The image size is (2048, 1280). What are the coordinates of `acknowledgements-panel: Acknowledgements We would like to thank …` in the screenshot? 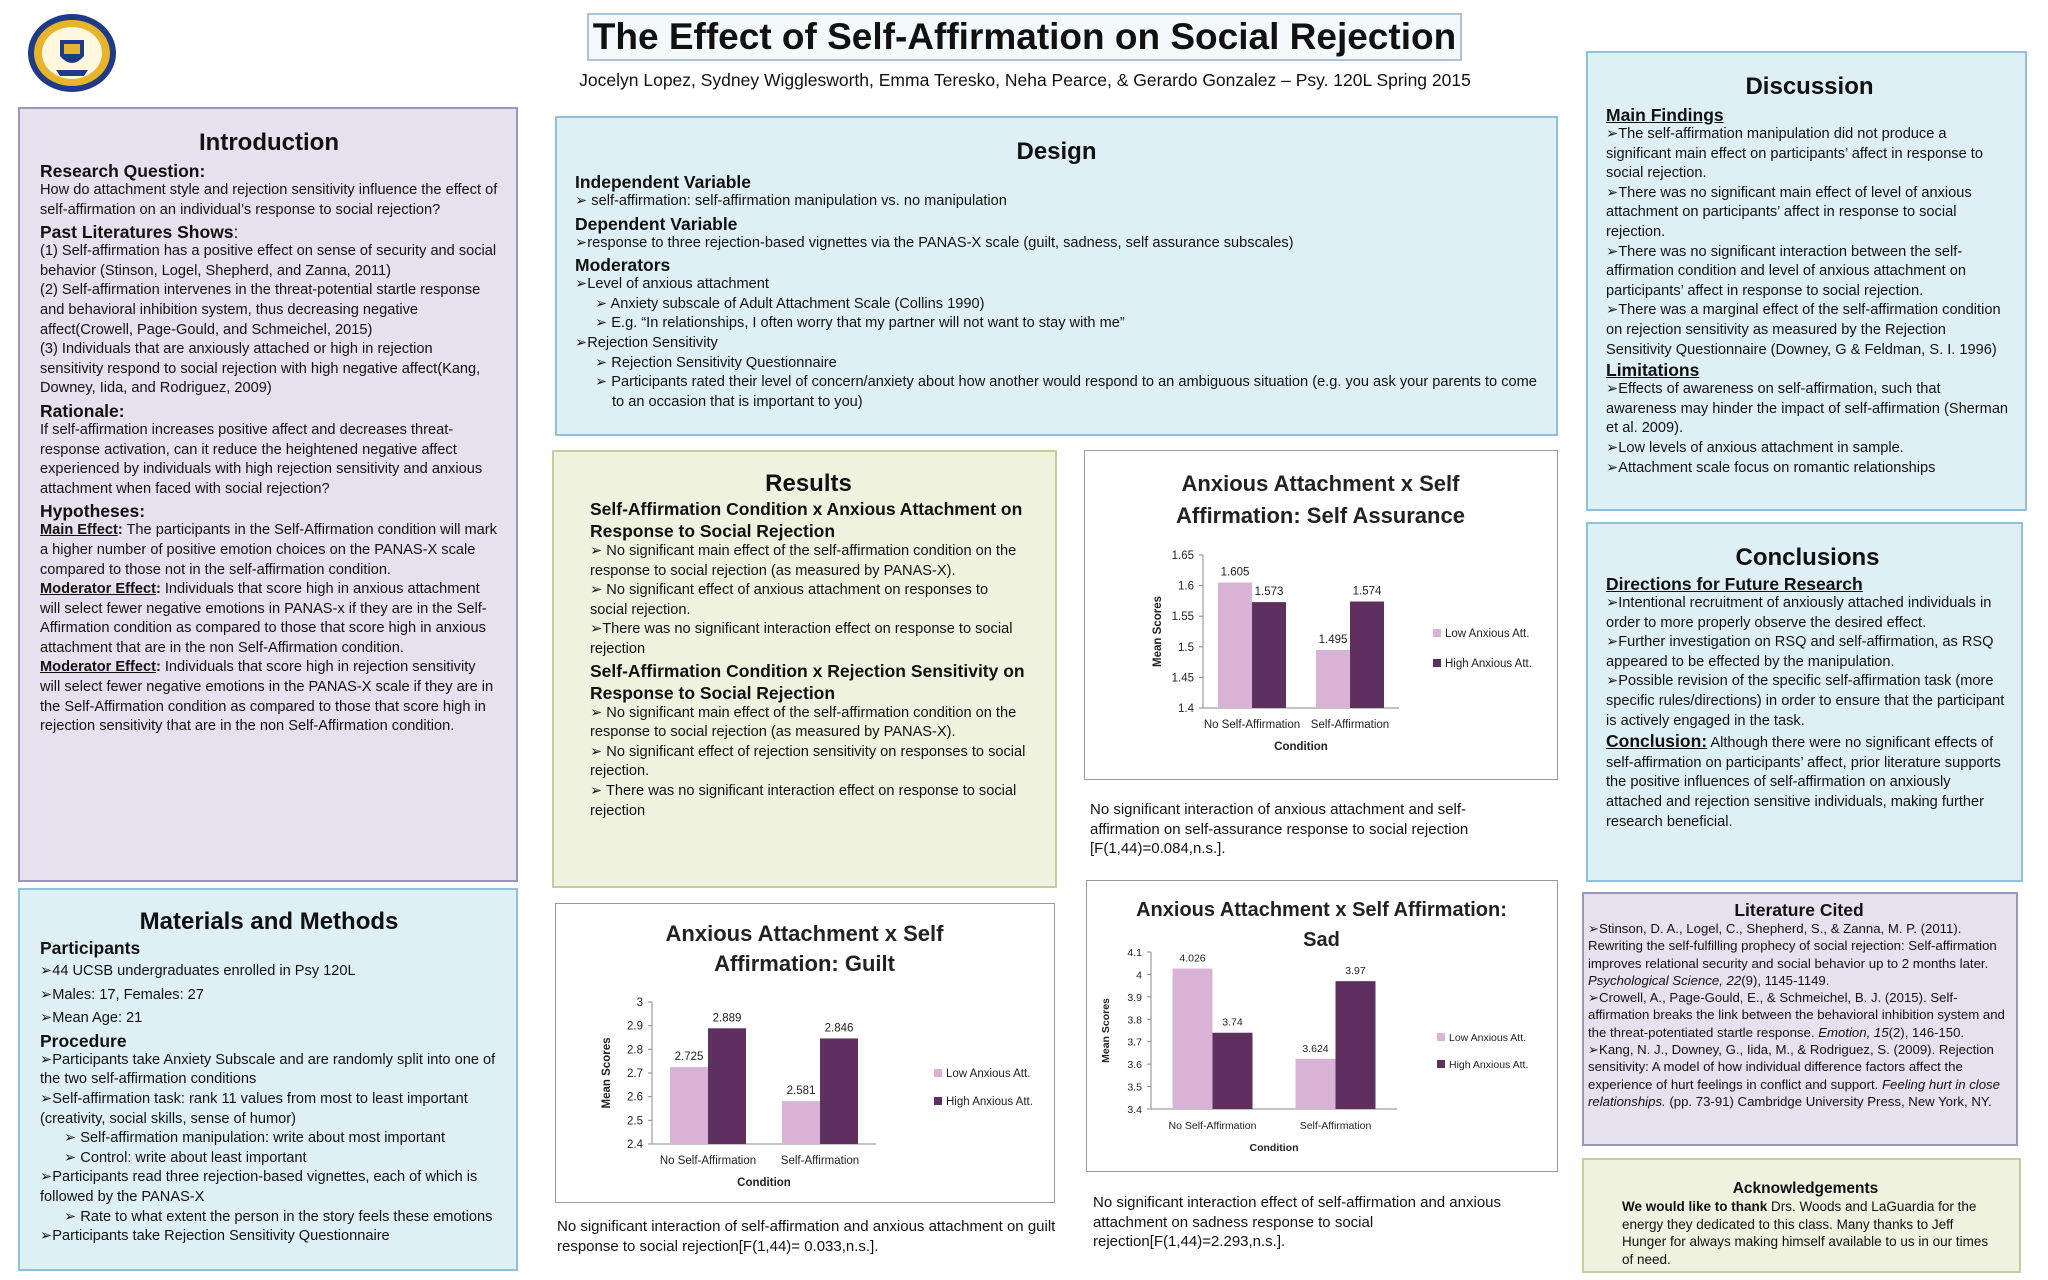 It's located at (1801, 1215).